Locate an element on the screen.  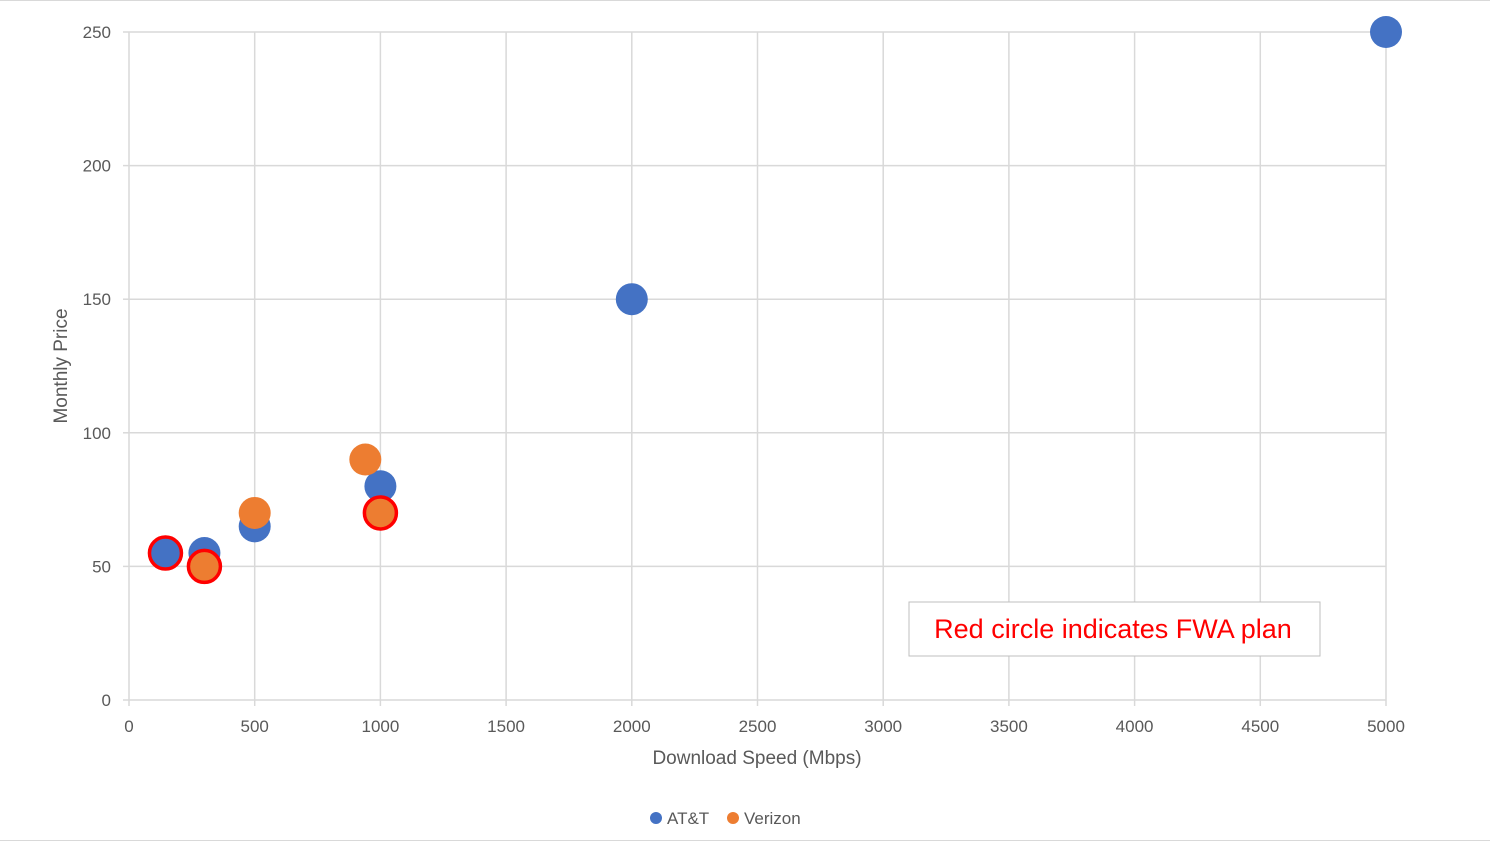
legend-marker-att is located at coordinates (656, 818).